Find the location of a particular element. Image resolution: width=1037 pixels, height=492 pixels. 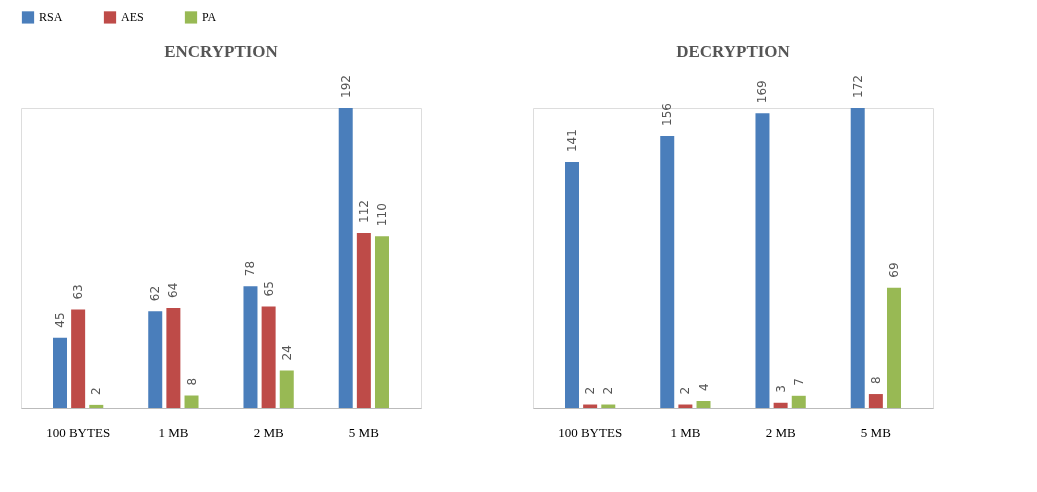

legend-label: RSA is located at coordinates (51, 17).